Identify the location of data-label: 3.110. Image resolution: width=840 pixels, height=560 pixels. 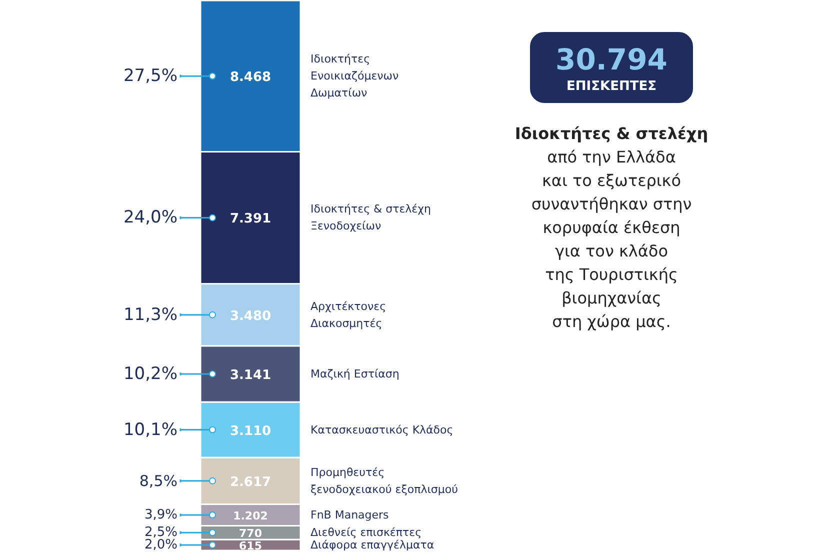
(251, 431).